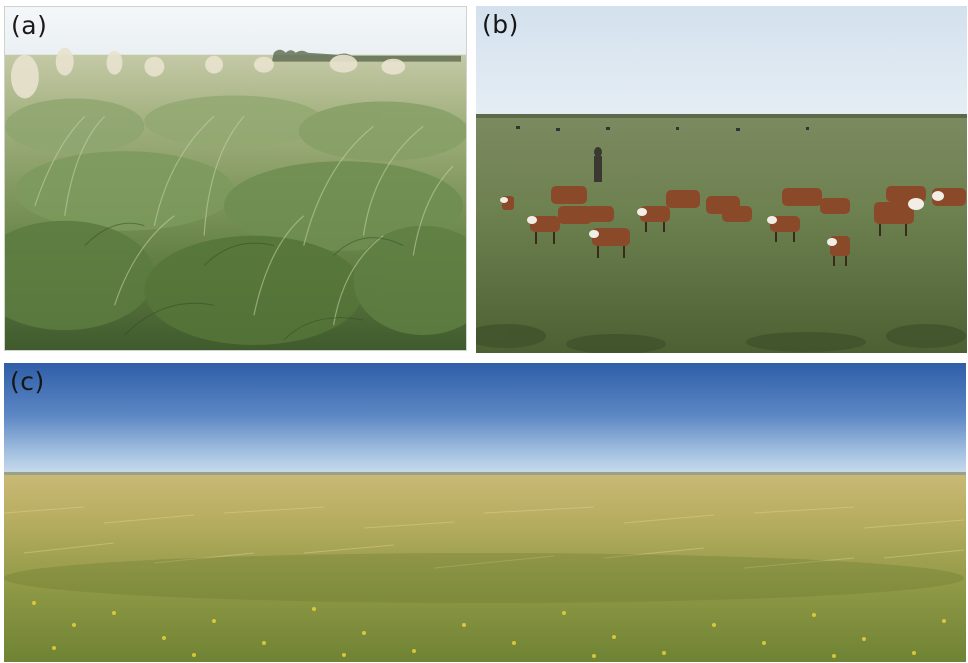  Describe the element at coordinates (500, 24) in the screenshot. I see `panel-b-label: (b)` at that location.